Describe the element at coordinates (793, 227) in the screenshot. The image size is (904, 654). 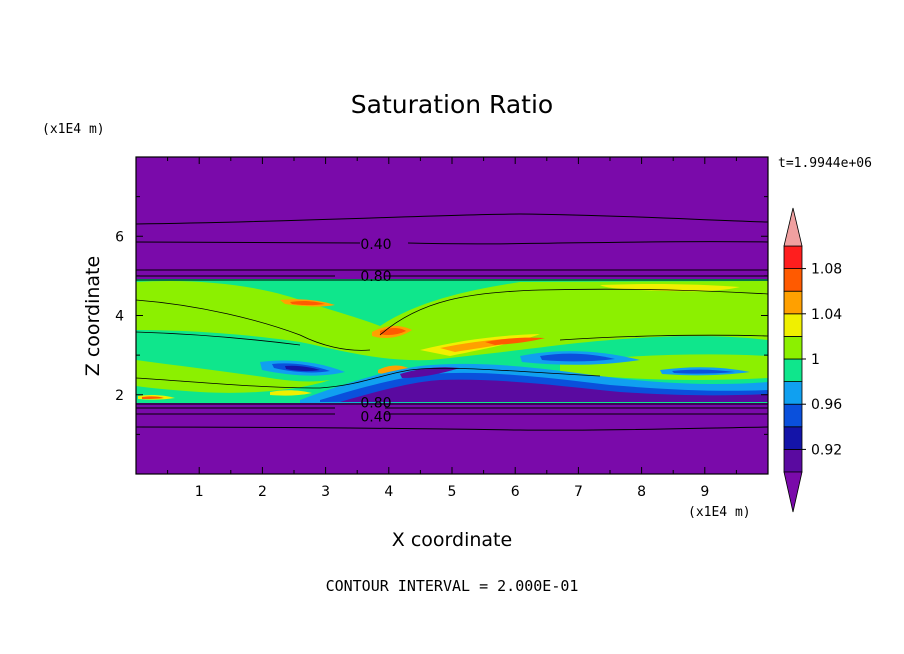
I see `colorbar-over-arrow` at that location.